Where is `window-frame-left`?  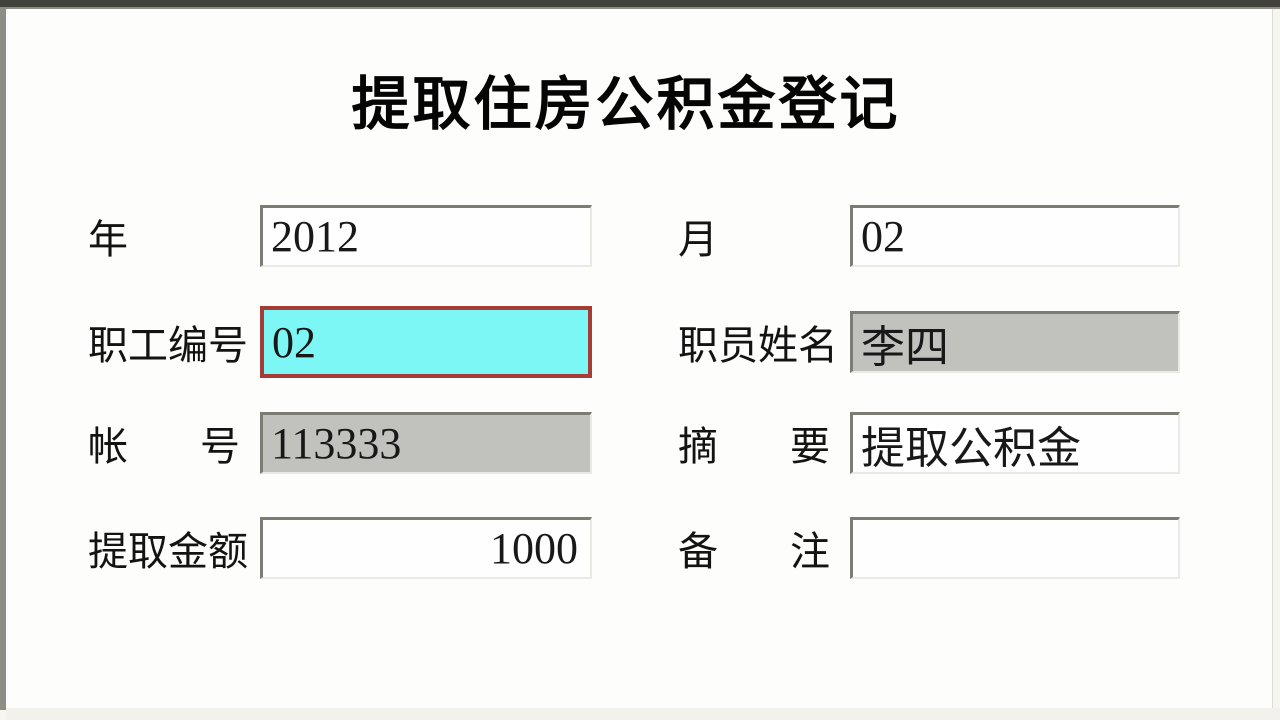 window-frame-left is located at coordinates (3, 358).